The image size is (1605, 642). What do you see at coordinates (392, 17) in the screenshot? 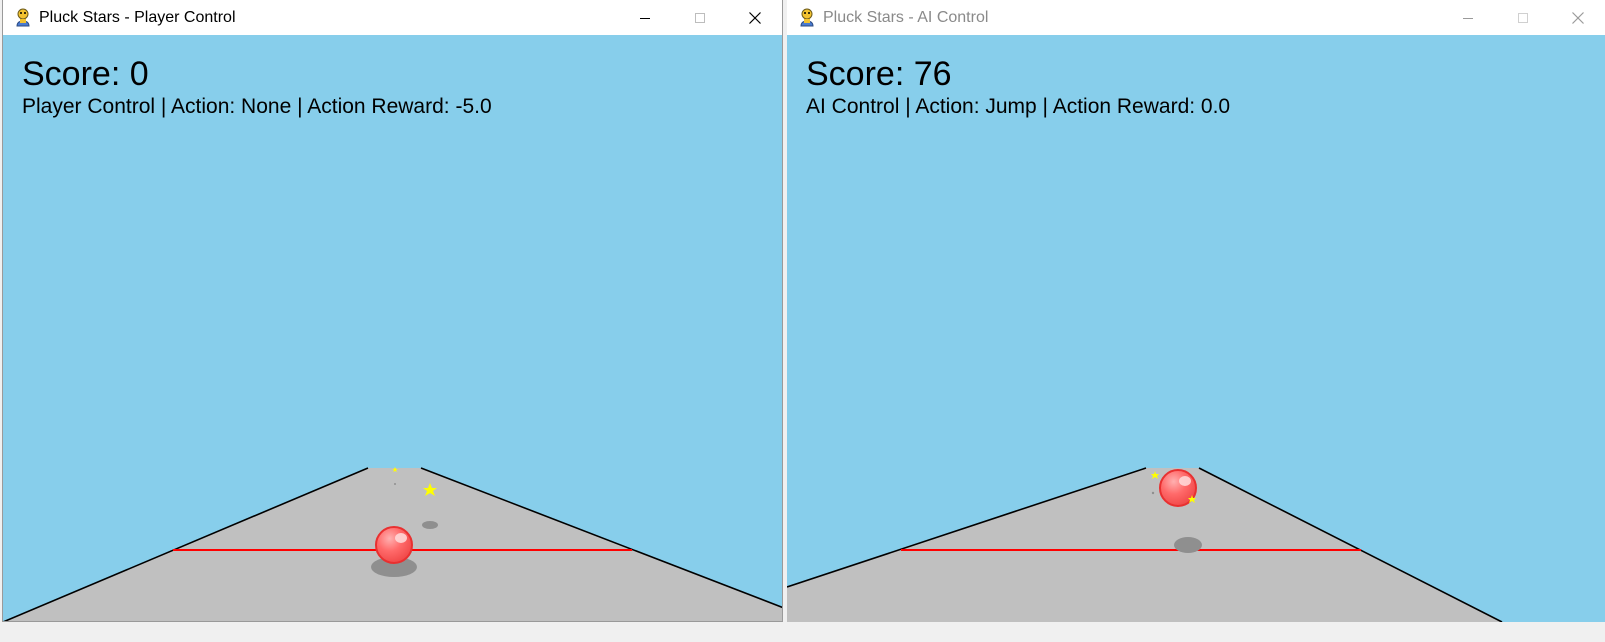
I see `title-bar: Pluck Stars - Player Control` at bounding box center [392, 17].